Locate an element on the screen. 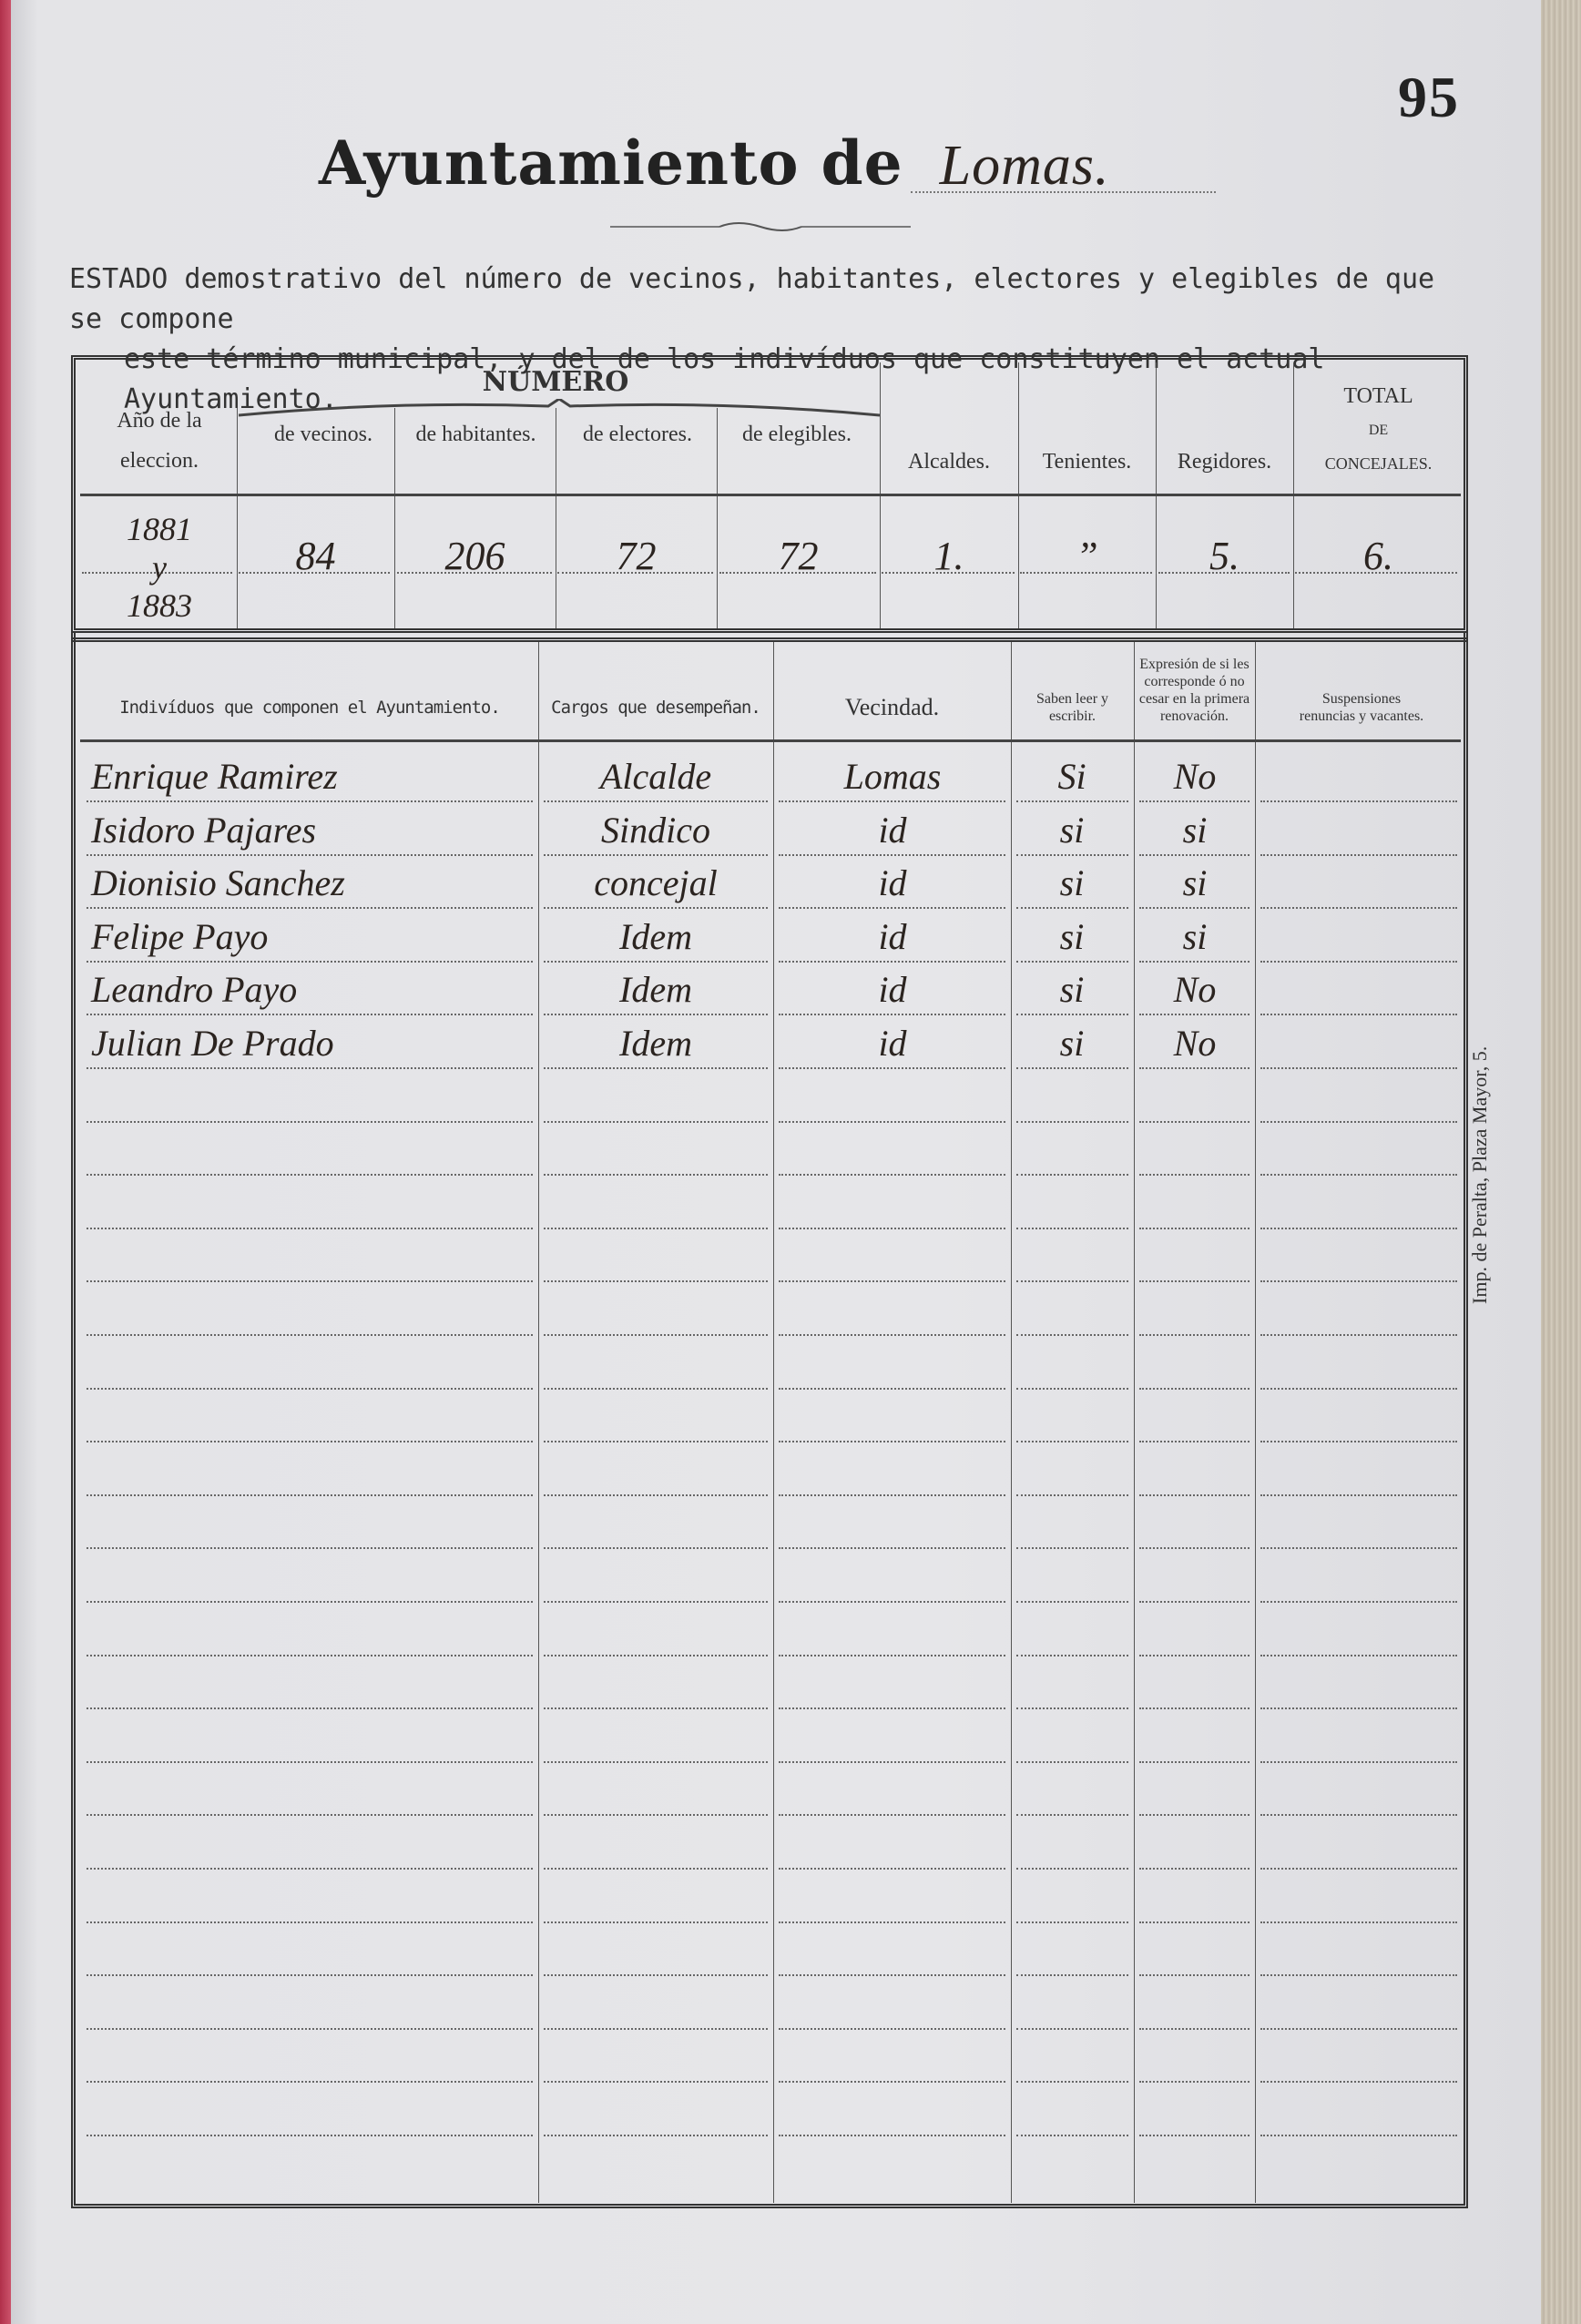 This screenshot has width=1581, height=2324. title-dotted-line is located at coordinates (1064, 192).